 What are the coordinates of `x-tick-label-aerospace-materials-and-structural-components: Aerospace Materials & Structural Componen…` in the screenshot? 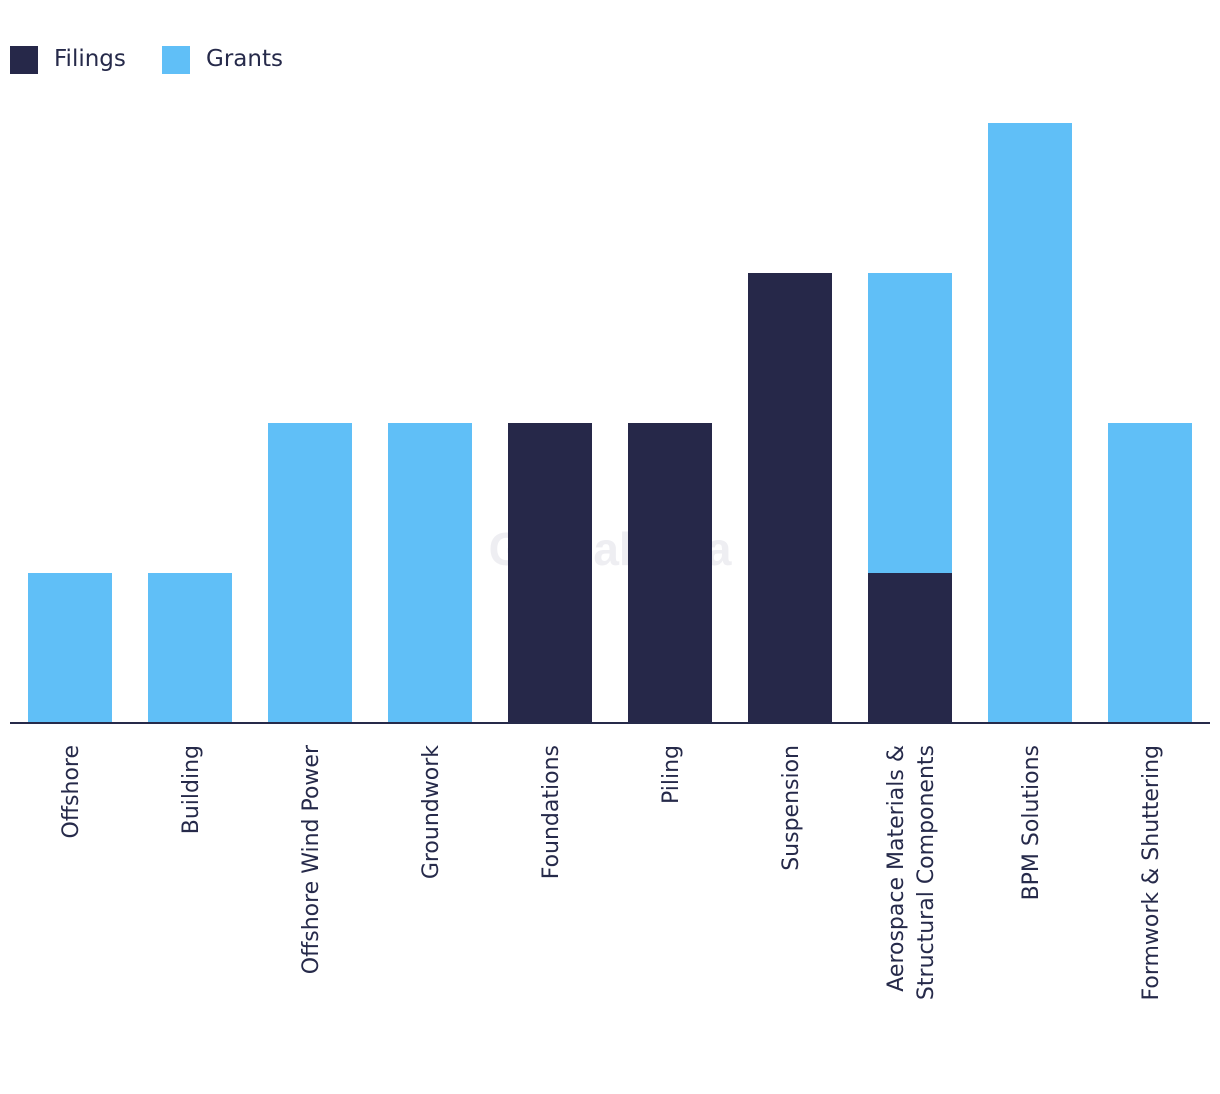 It's located at (911, 872).